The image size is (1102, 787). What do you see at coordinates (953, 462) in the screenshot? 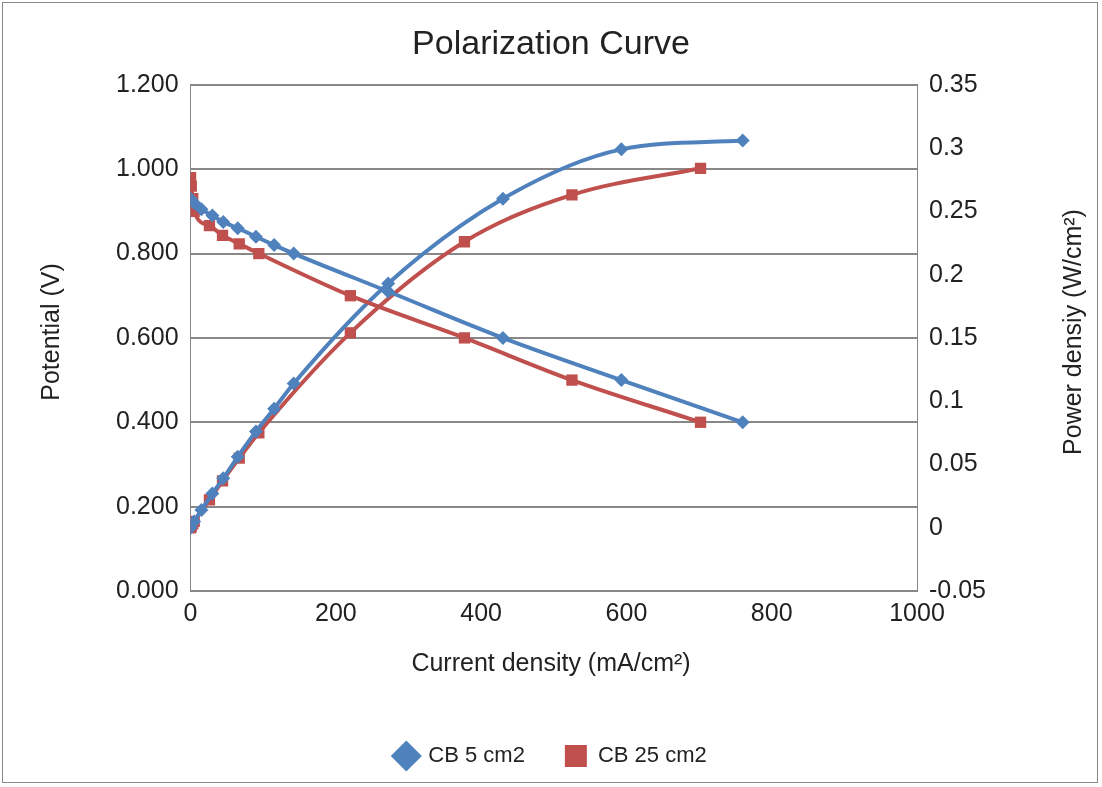
I see `y2-tick-label: 0.05` at bounding box center [953, 462].